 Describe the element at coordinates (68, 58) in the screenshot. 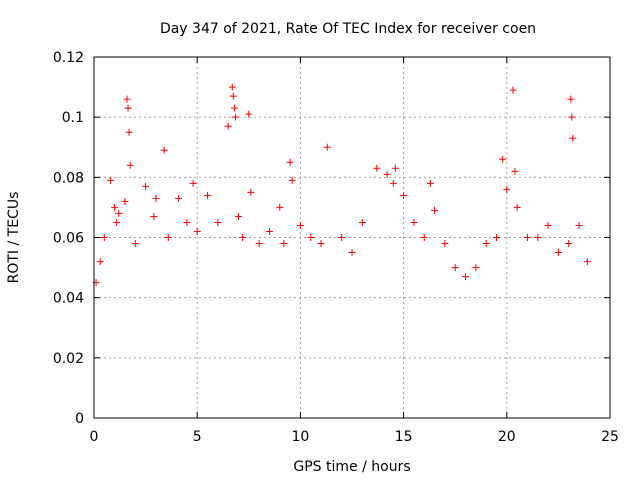

I see `y-tick-label: 0.12` at that location.